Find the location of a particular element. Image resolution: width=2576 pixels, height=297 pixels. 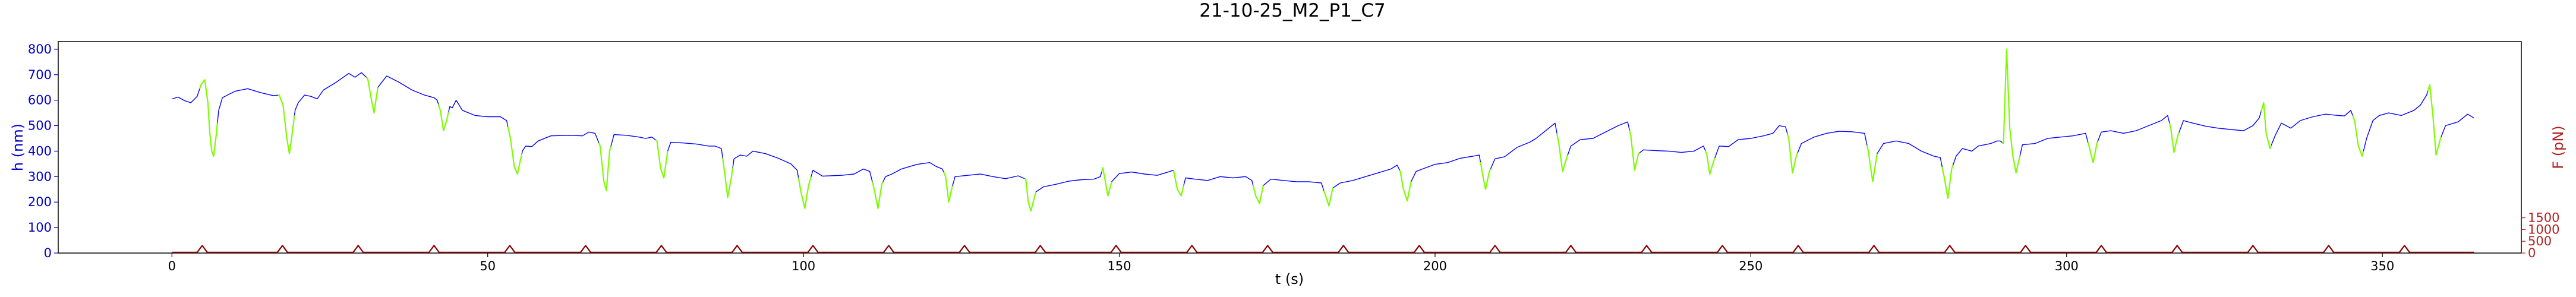

y-left-tick-label-100: 100 is located at coordinates (40, 227).